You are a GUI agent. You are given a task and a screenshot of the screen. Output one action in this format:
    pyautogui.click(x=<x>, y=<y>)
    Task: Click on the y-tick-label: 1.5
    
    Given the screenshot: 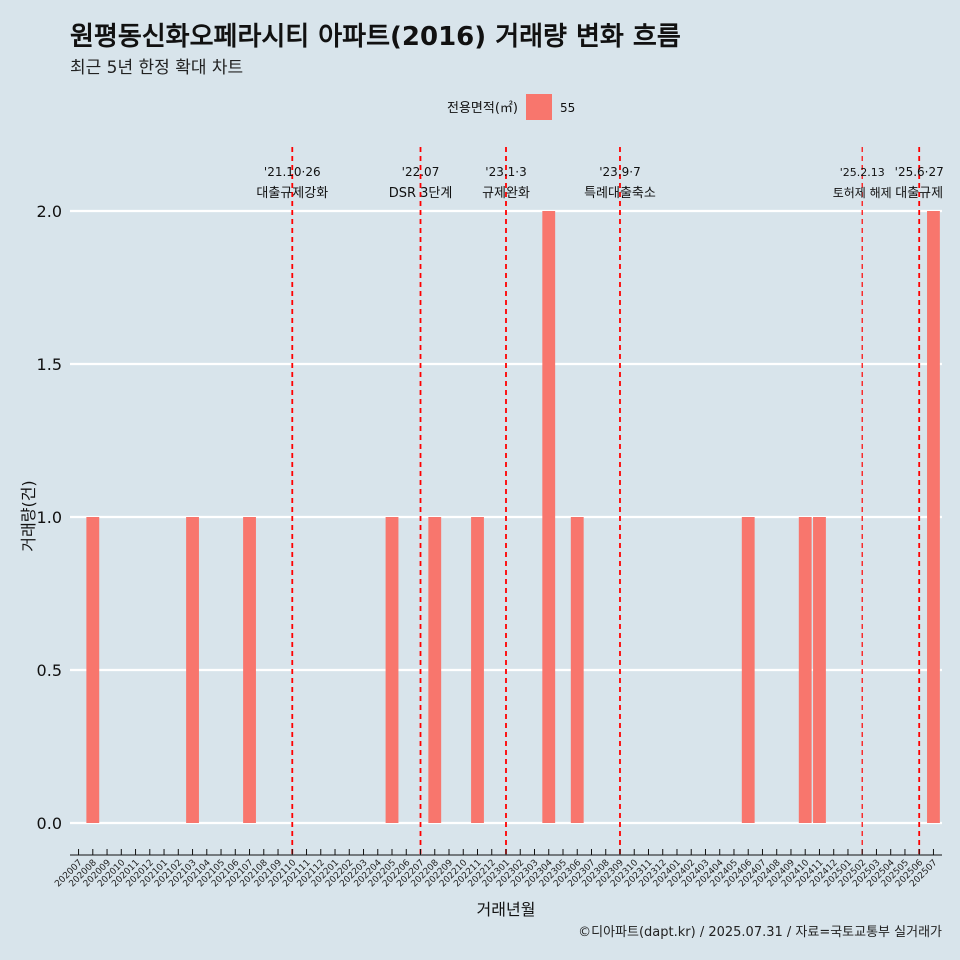 What is the action you would take?
    pyautogui.click(x=49, y=364)
    